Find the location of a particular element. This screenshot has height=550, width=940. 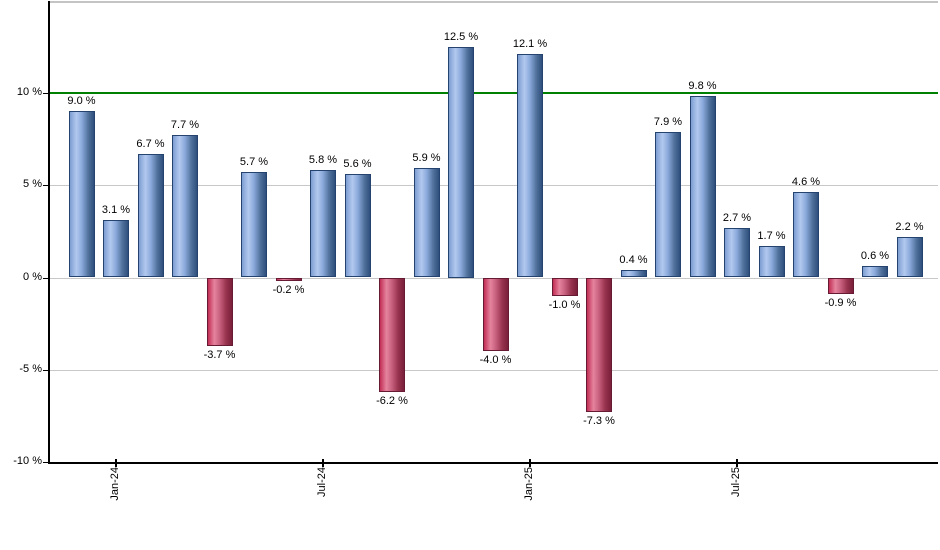

bar-value-label: 5.8 % is located at coordinates (323, 160).